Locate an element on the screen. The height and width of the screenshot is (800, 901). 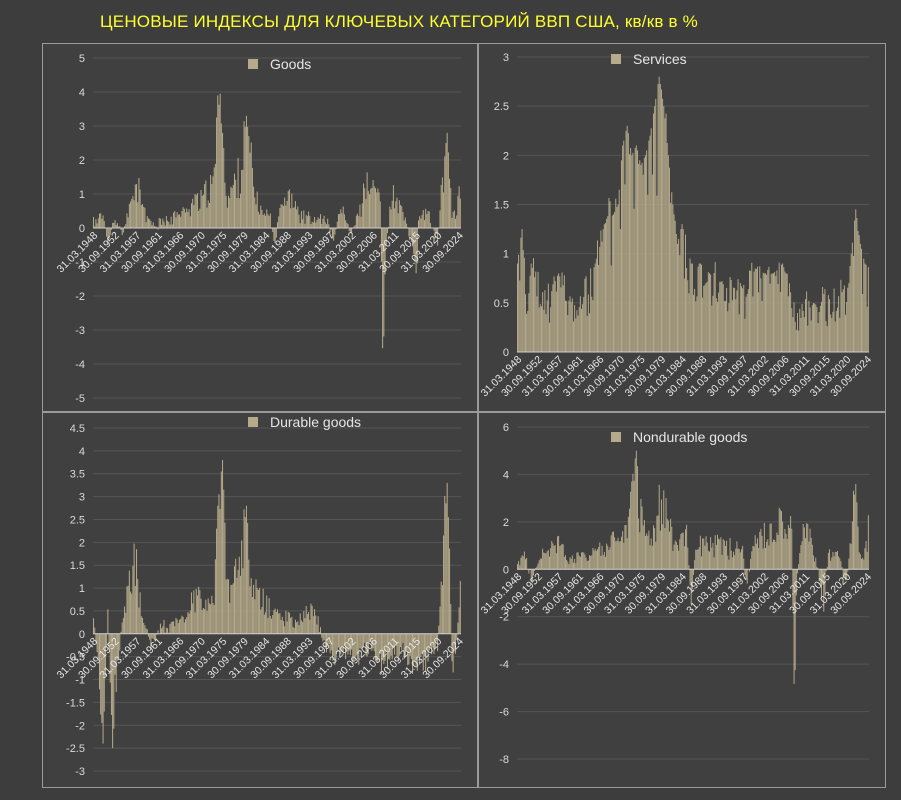
legend-swatch is located at coordinates (616, 59).